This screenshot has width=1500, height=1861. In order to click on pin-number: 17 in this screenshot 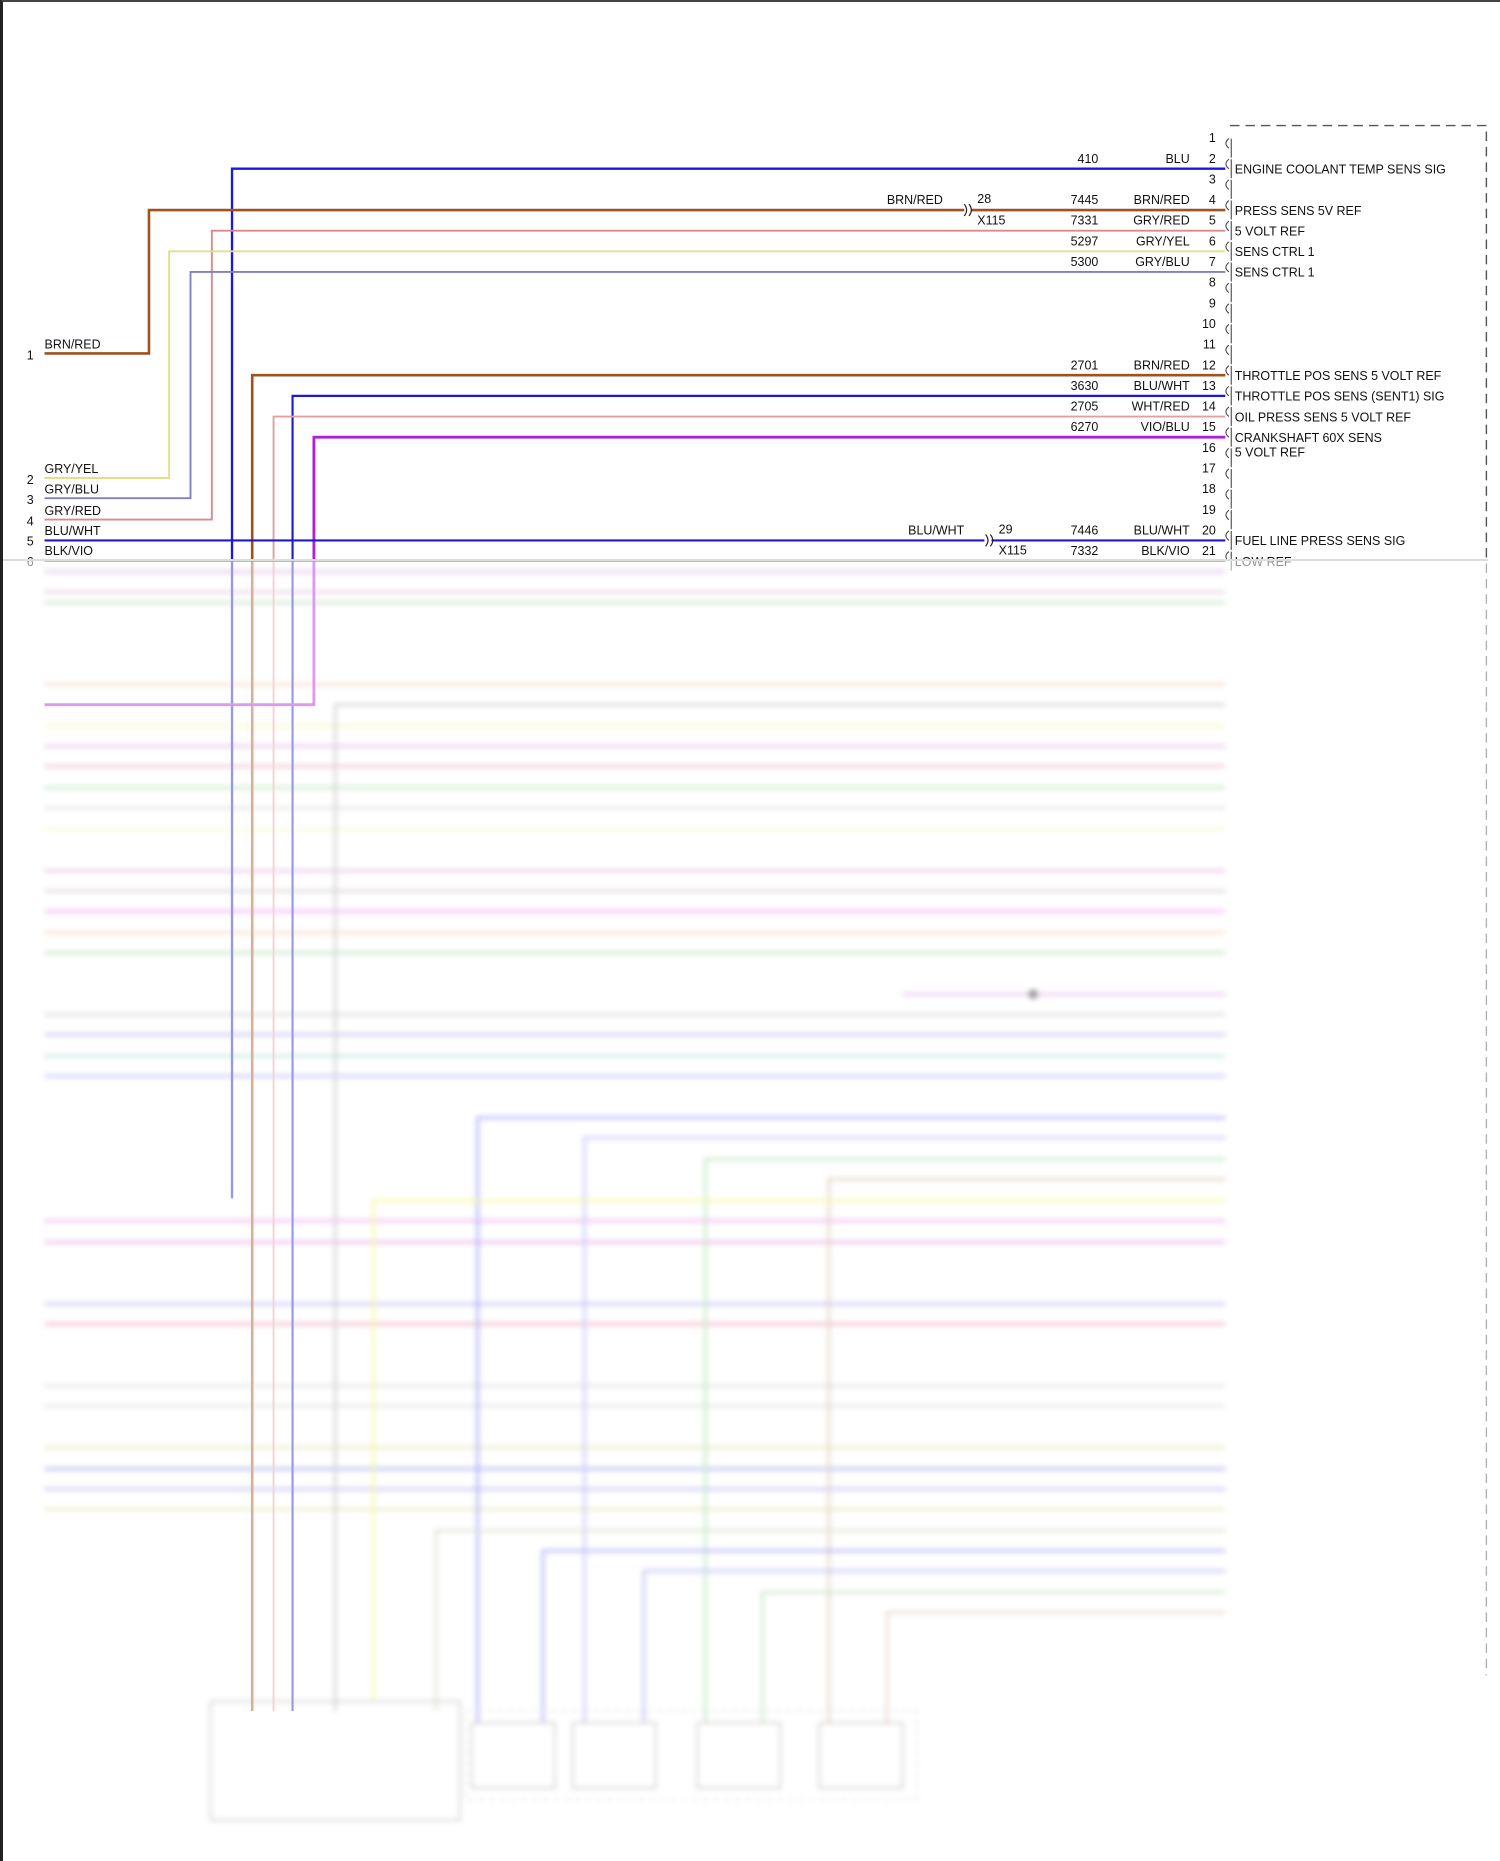, I will do `click(1209, 469)`.